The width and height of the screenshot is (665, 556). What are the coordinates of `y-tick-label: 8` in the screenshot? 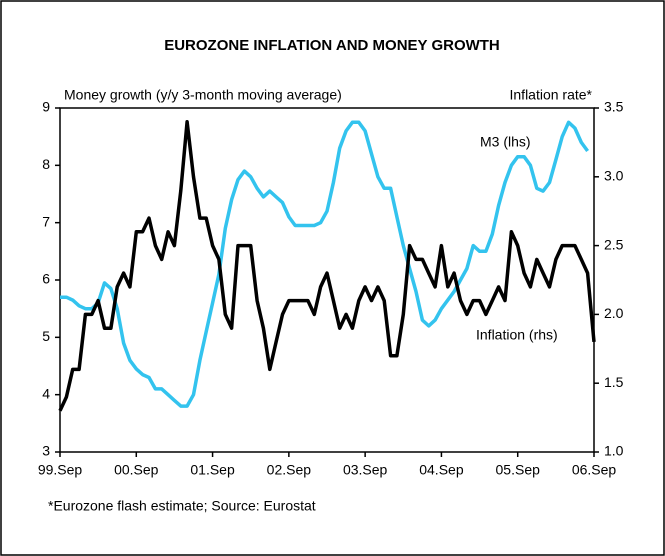 It's located at (46, 164).